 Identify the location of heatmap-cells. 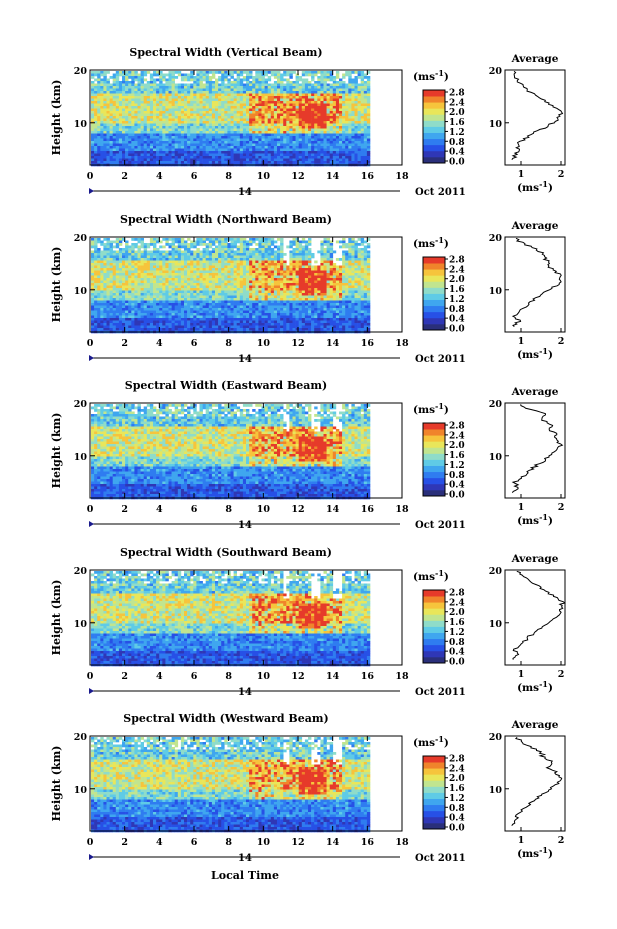
(231, 286).